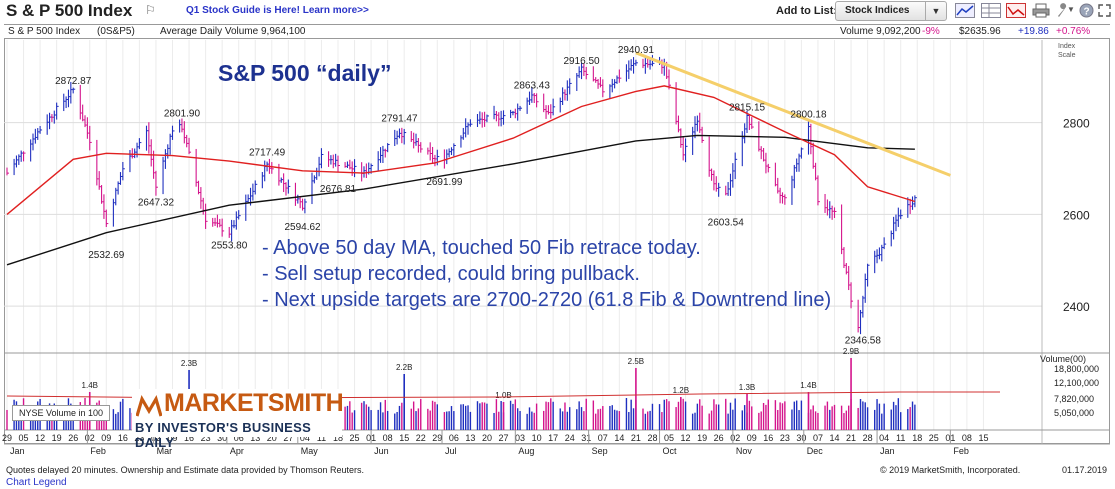  What do you see at coordinates (1063, 359) in the screenshot?
I see `volume-axis-title: Volume(00)` at bounding box center [1063, 359].